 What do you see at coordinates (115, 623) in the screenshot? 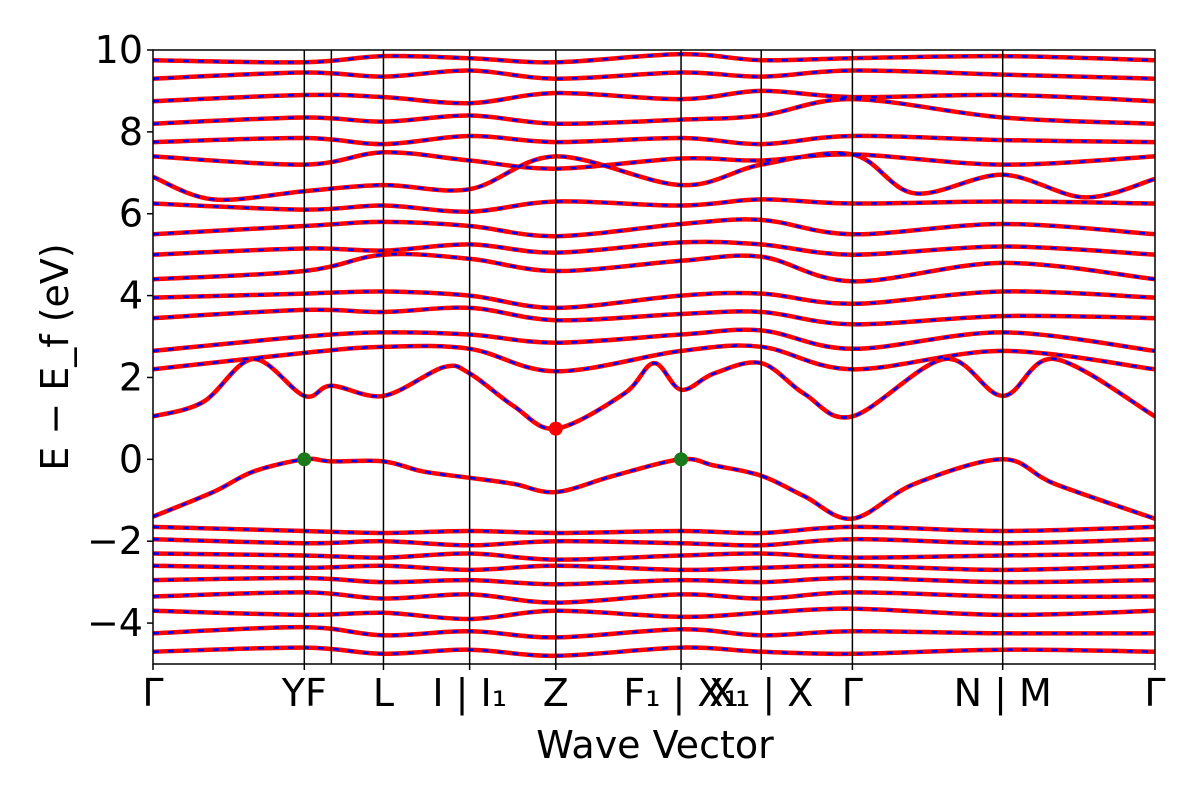
I see `y-tick-label: −4` at bounding box center [115, 623].